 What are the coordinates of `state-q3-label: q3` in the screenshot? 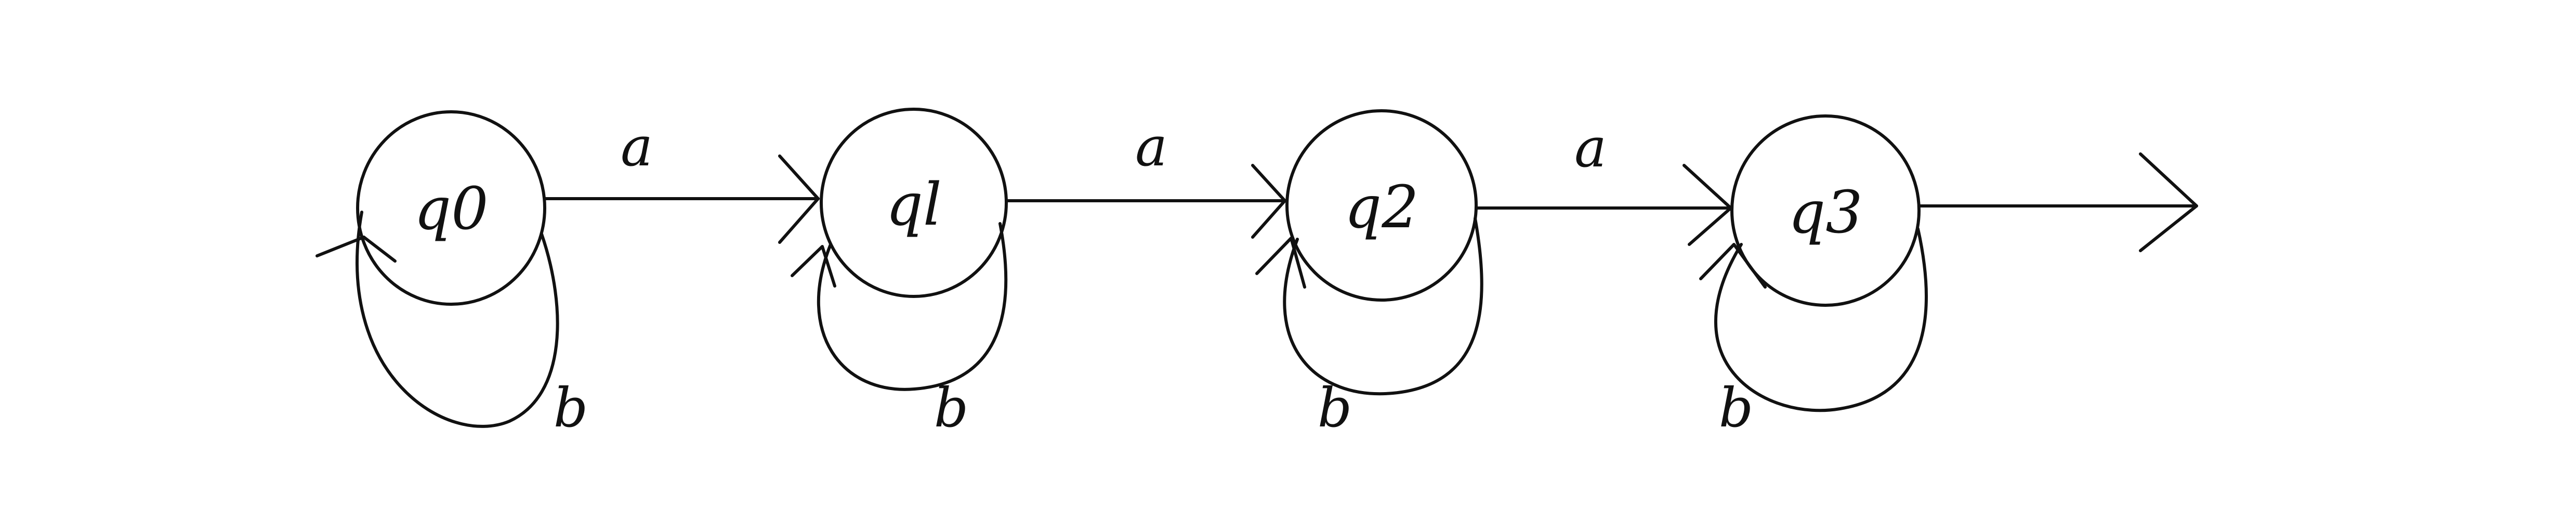 It's located at (1826, 212).